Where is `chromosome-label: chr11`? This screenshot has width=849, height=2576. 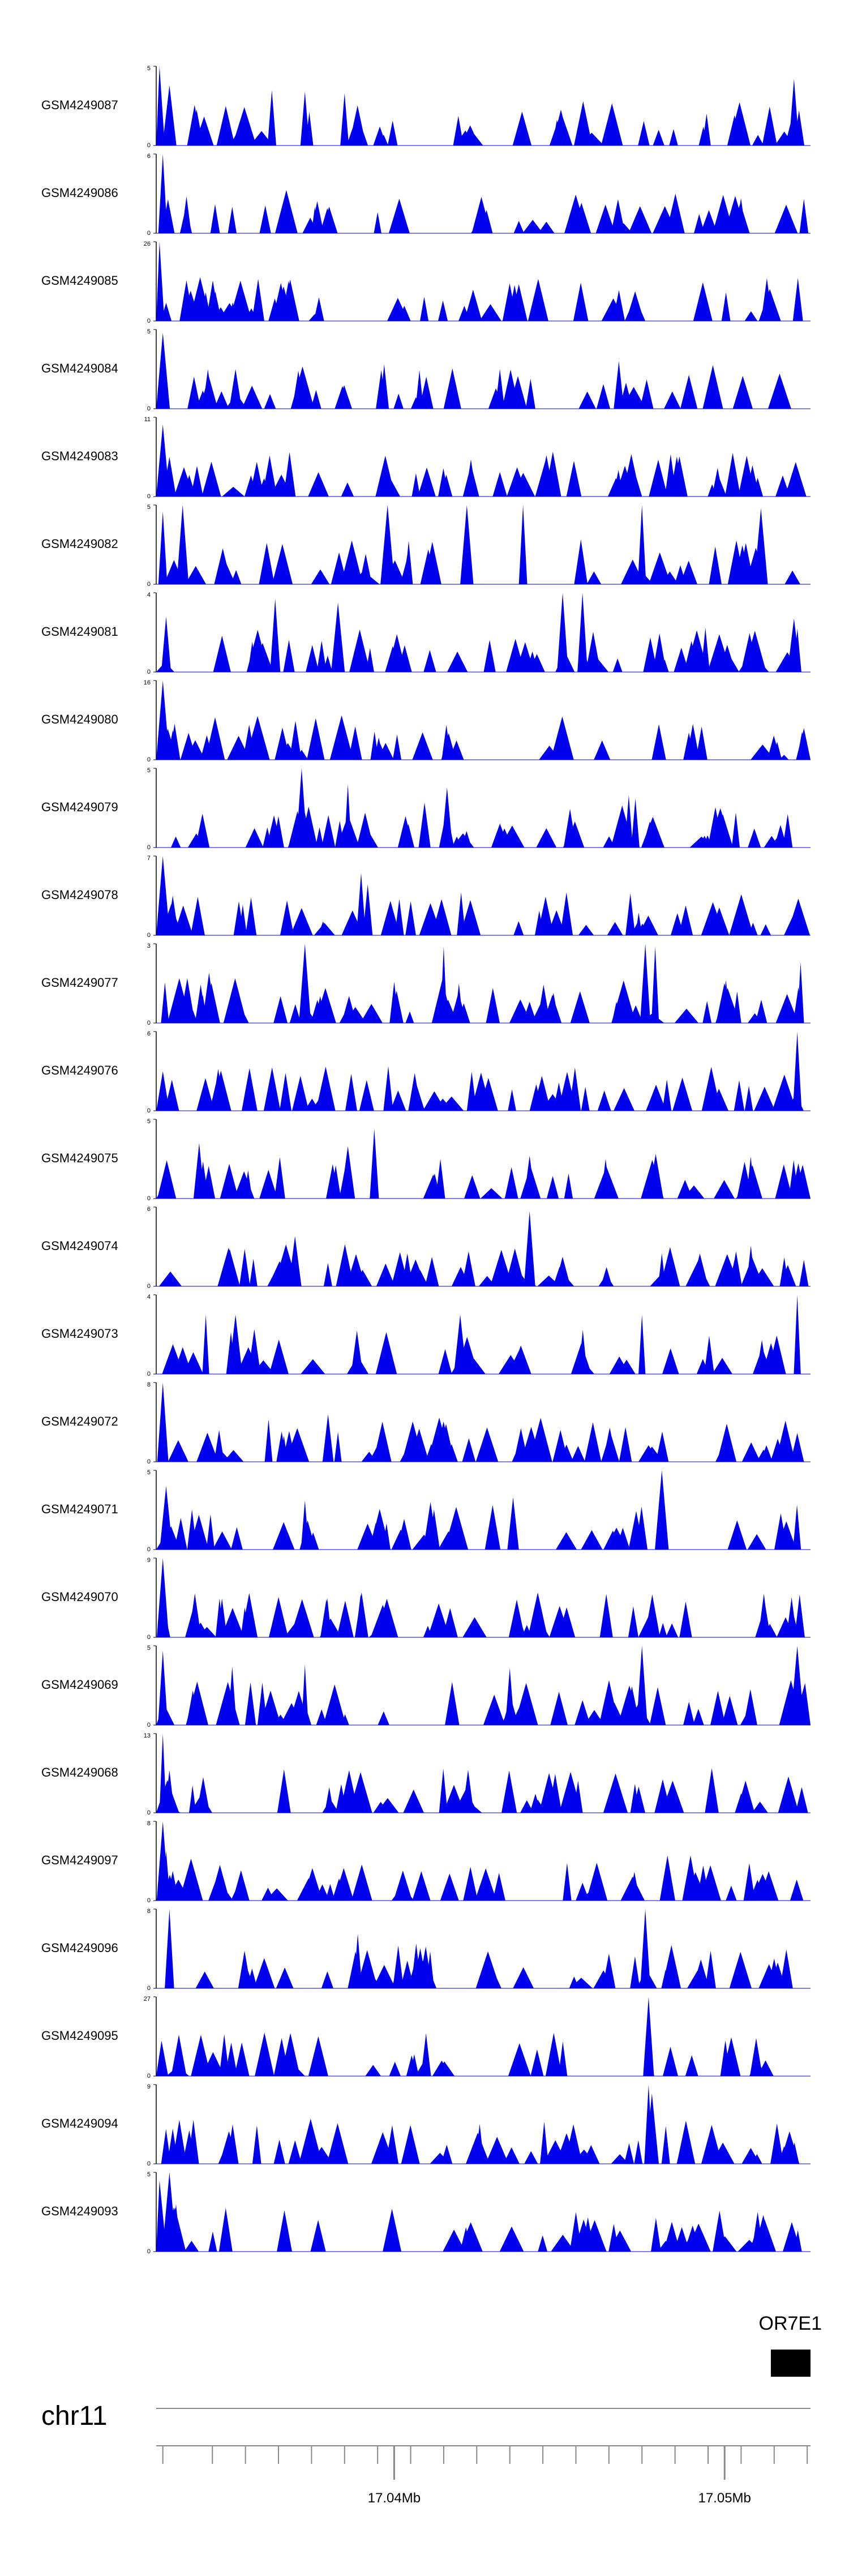 chromosome-label: chr11 is located at coordinates (74, 2416).